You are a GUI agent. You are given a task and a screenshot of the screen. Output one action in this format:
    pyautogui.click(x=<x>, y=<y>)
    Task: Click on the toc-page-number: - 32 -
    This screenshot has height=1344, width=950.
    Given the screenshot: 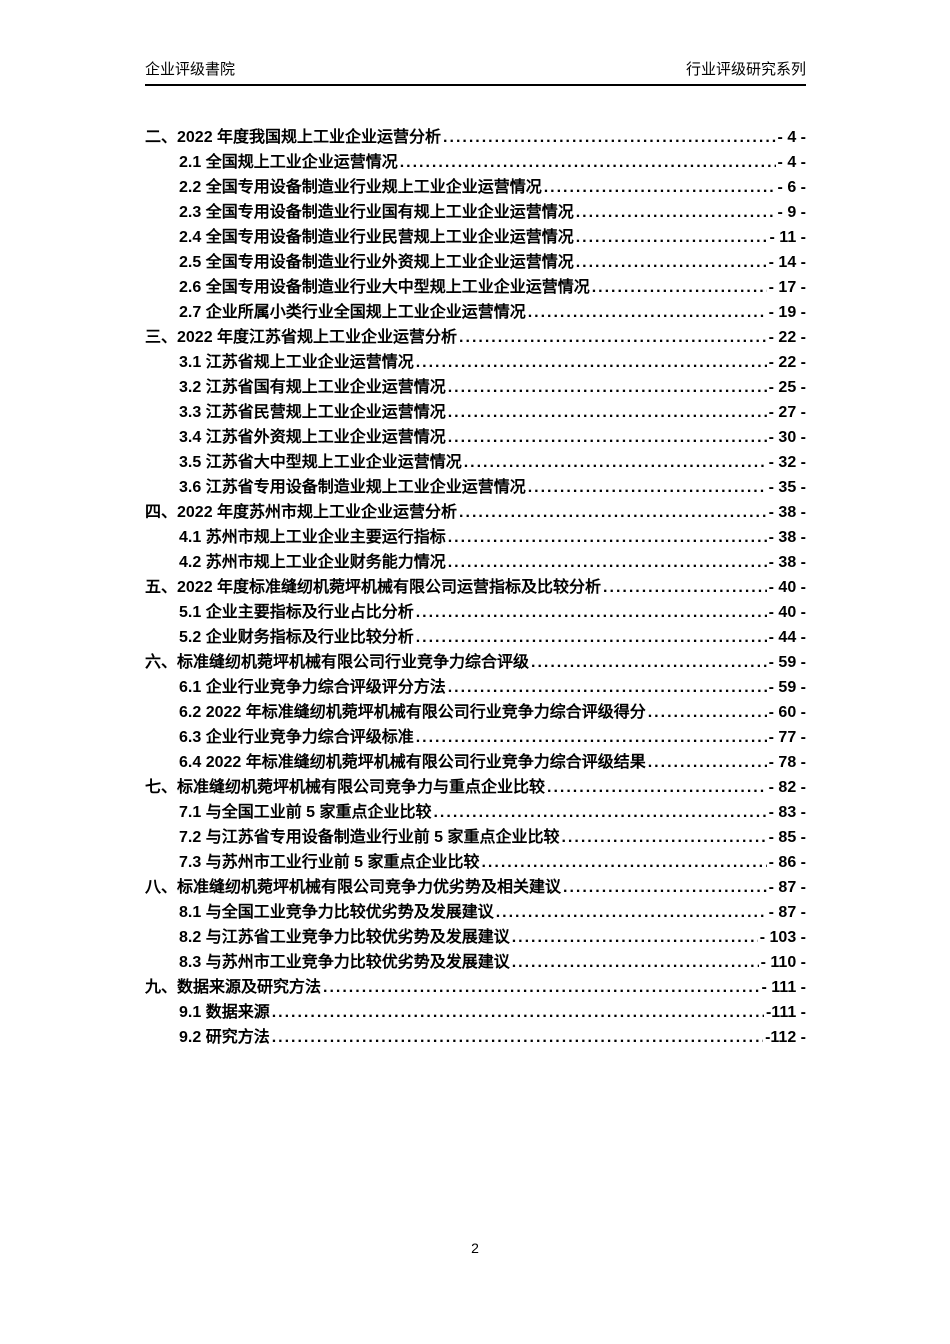 What is the action you would take?
    pyautogui.click(x=787, y=462)
    